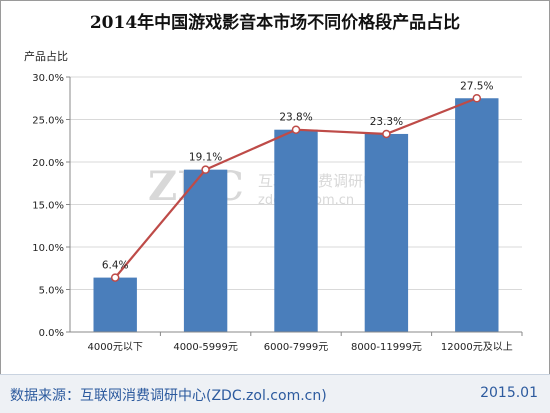  I want to click on y-tick-label: 20.0%, so click(48, 163).